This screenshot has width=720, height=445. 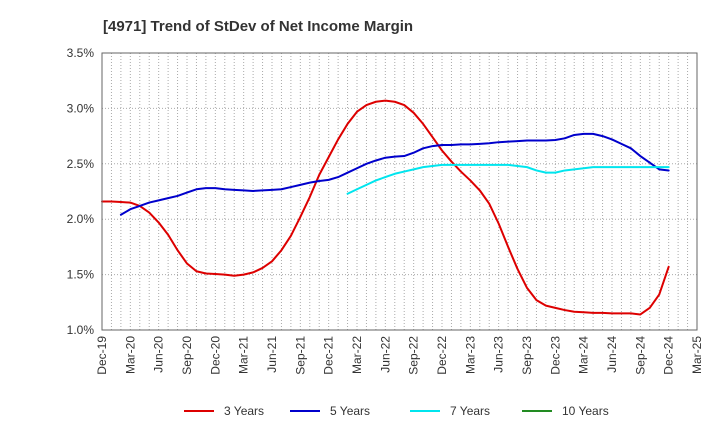 I want to click on x-tick-label: Mar-22, so click(x=357, y=355).